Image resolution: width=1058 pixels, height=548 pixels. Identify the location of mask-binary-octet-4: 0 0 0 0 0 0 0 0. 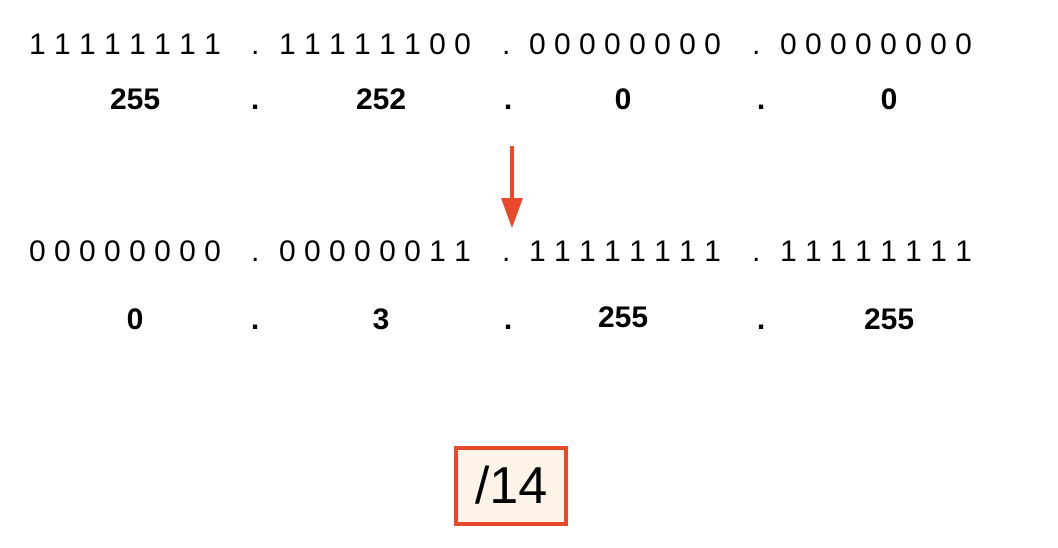
(876, 44).